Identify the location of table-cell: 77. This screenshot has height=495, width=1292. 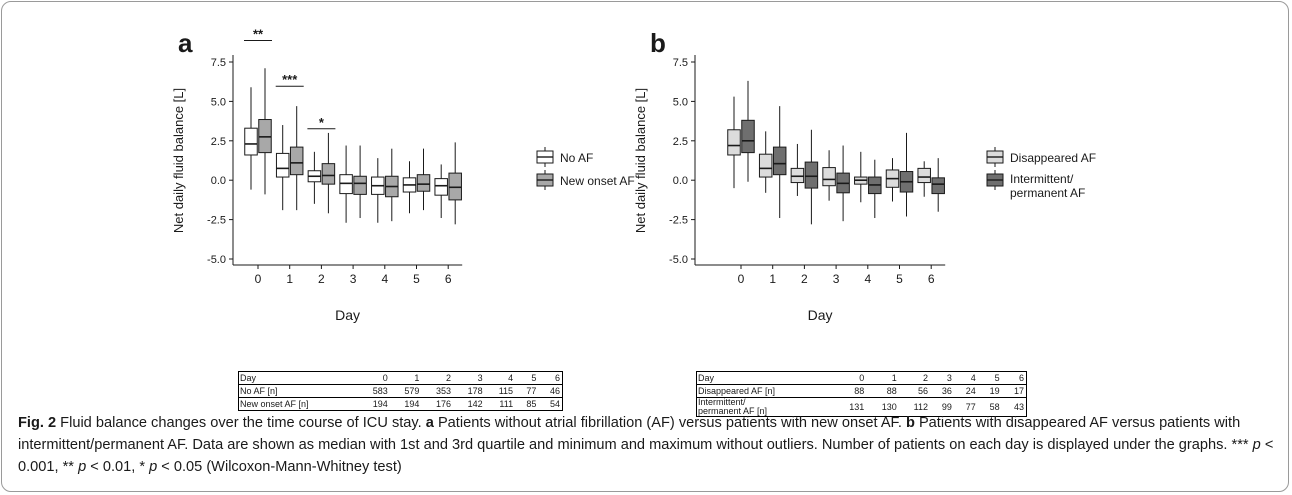
(965, 407).